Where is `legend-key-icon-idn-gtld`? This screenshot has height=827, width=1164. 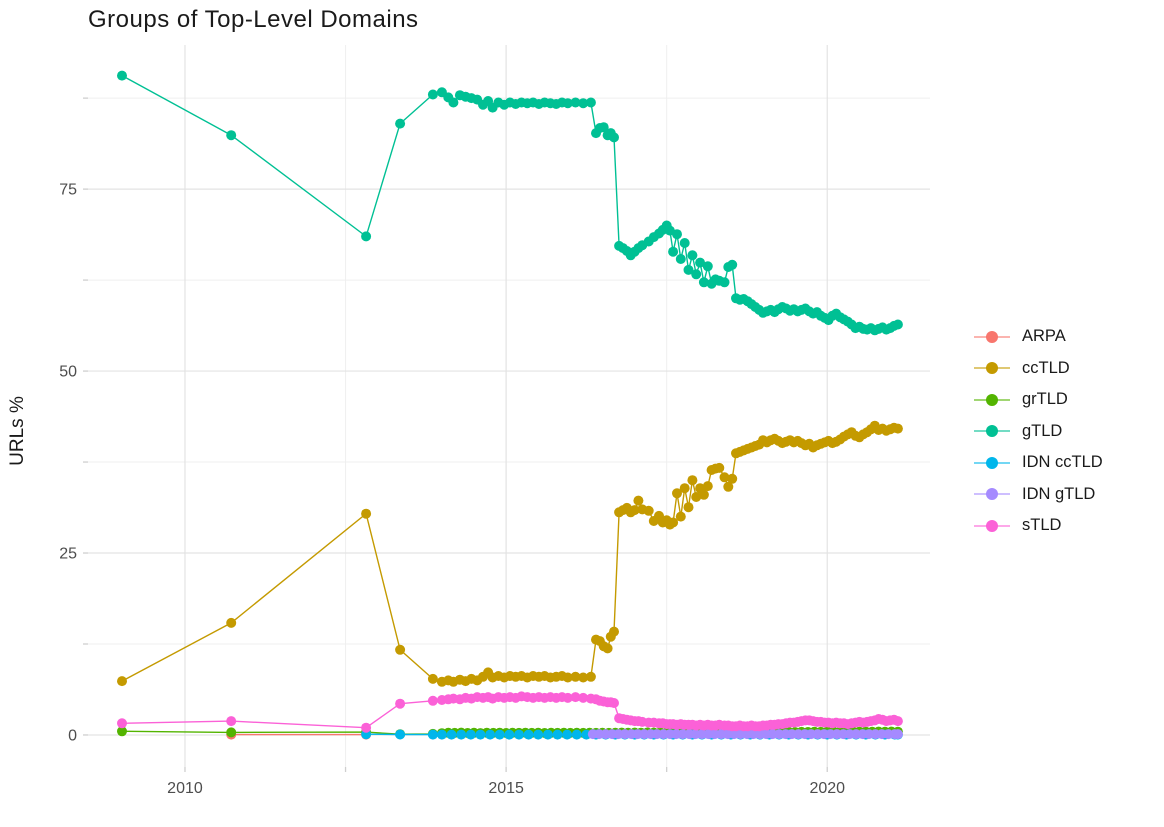
legend-key-icon-idn-gtld is located at coordinates (992, 494).